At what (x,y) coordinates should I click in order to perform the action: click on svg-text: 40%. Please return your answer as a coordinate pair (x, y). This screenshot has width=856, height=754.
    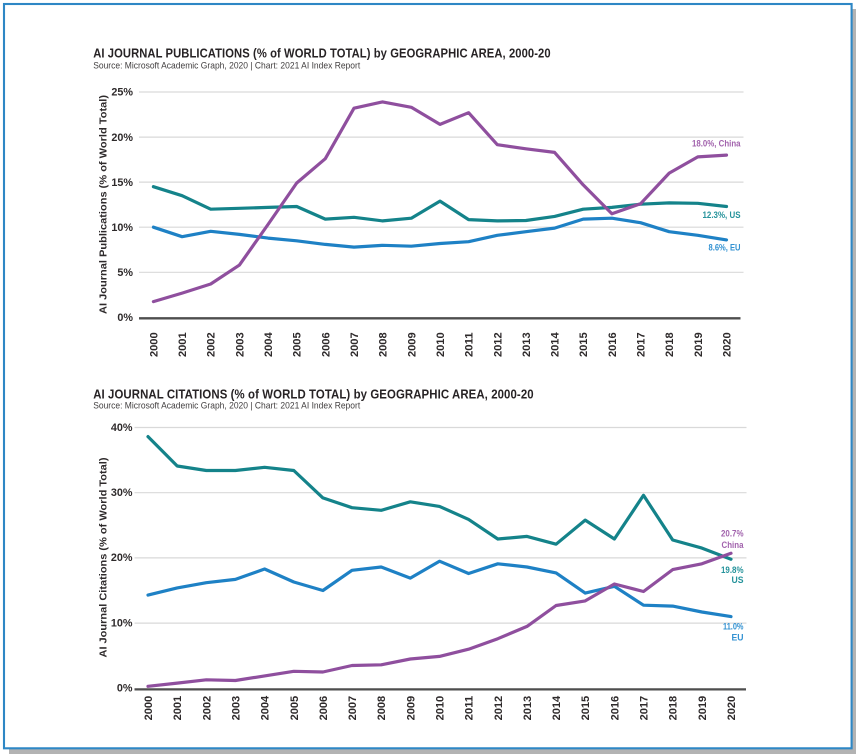
    Looking at the image, I should click on (122, 428).